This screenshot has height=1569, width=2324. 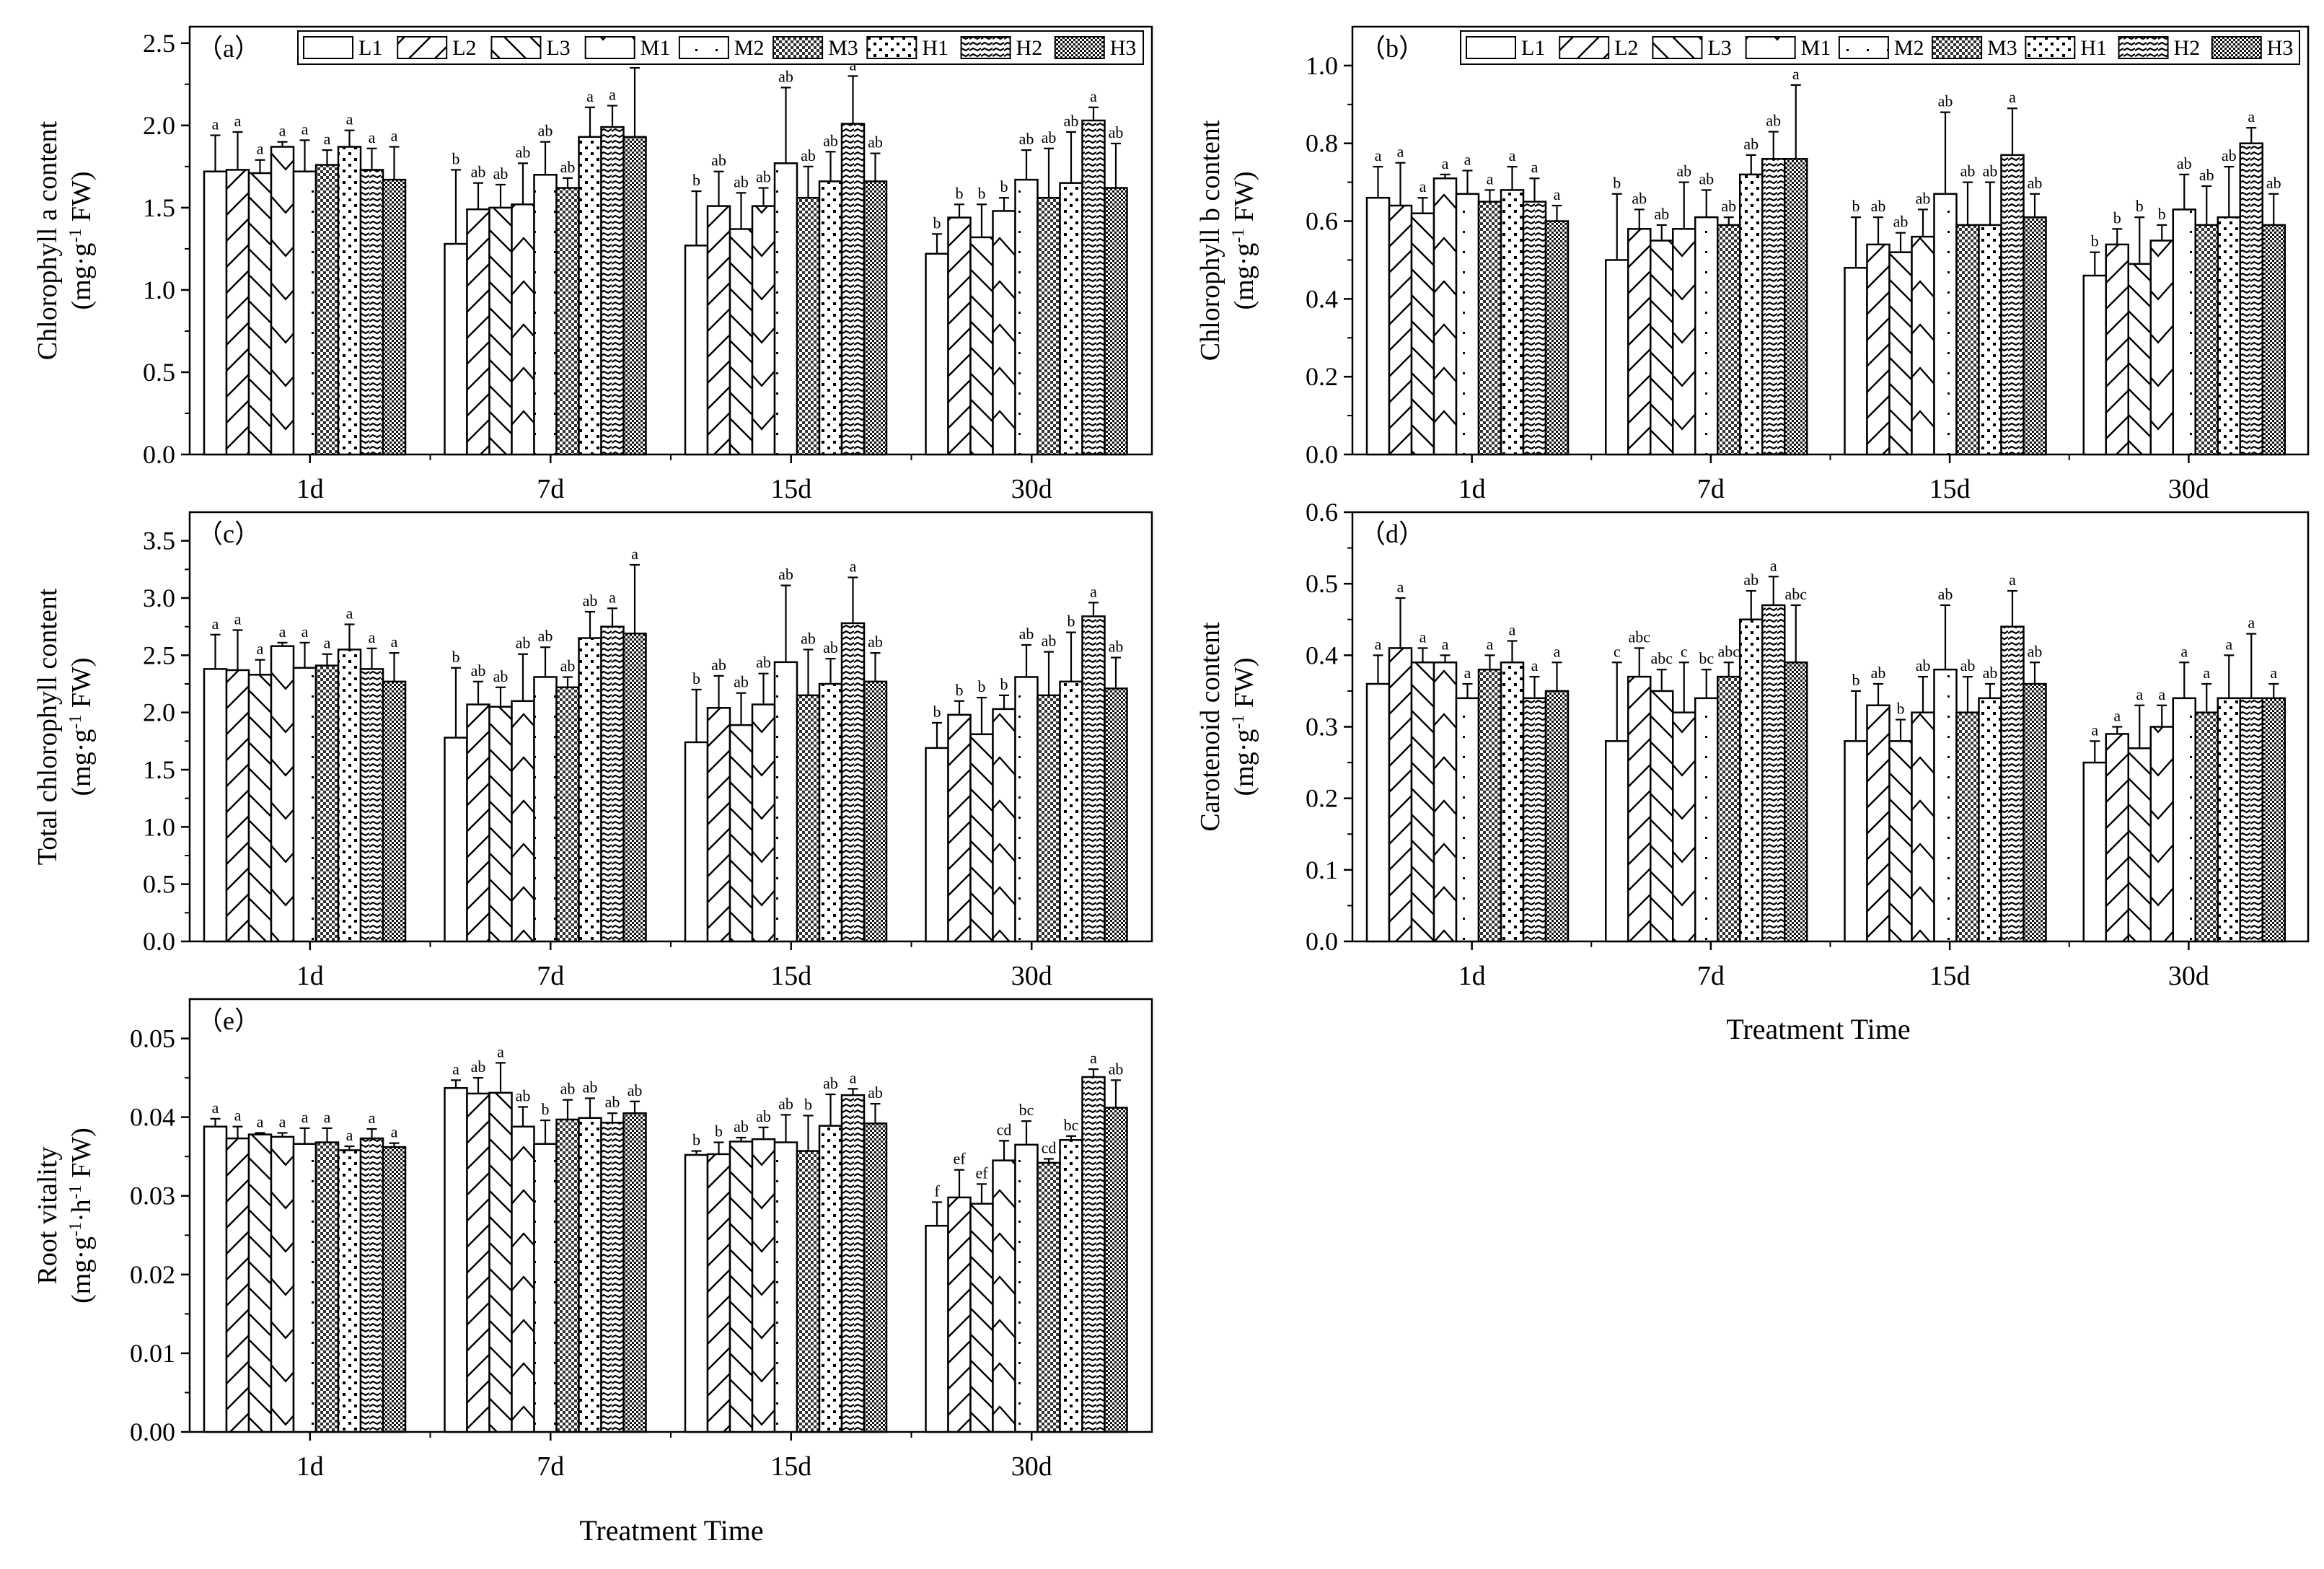 What do you see at coordinates (152, 1117) in the screenshot?
I see `y-tick-label: 0.04` at bounding box center [152, 1117].